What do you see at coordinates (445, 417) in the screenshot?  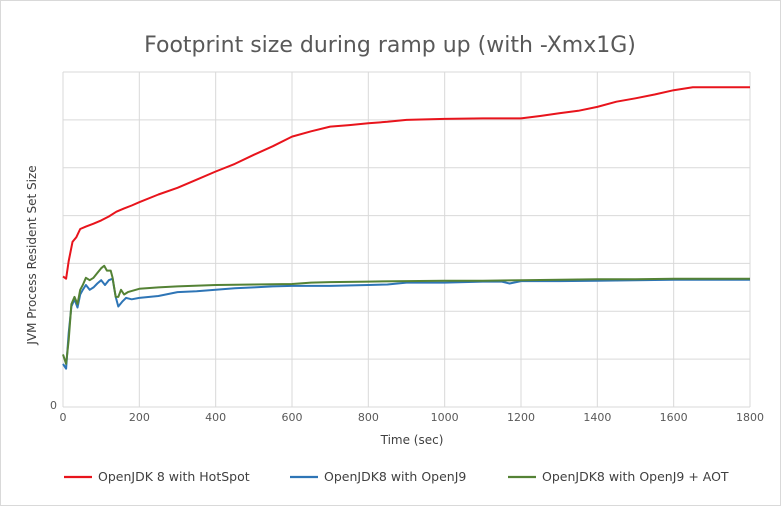 I see `x-tick-label: 1000` at bounding box center [445, 417].